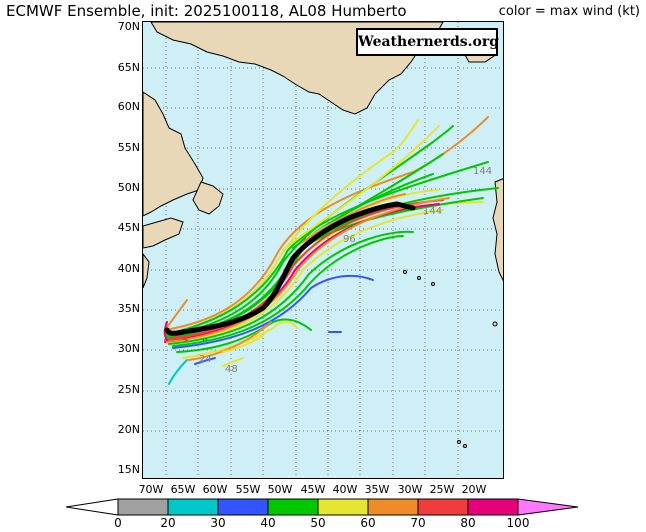 The image size is (646, 532). I want to click on lon-label: 25W, so click(442, 489).